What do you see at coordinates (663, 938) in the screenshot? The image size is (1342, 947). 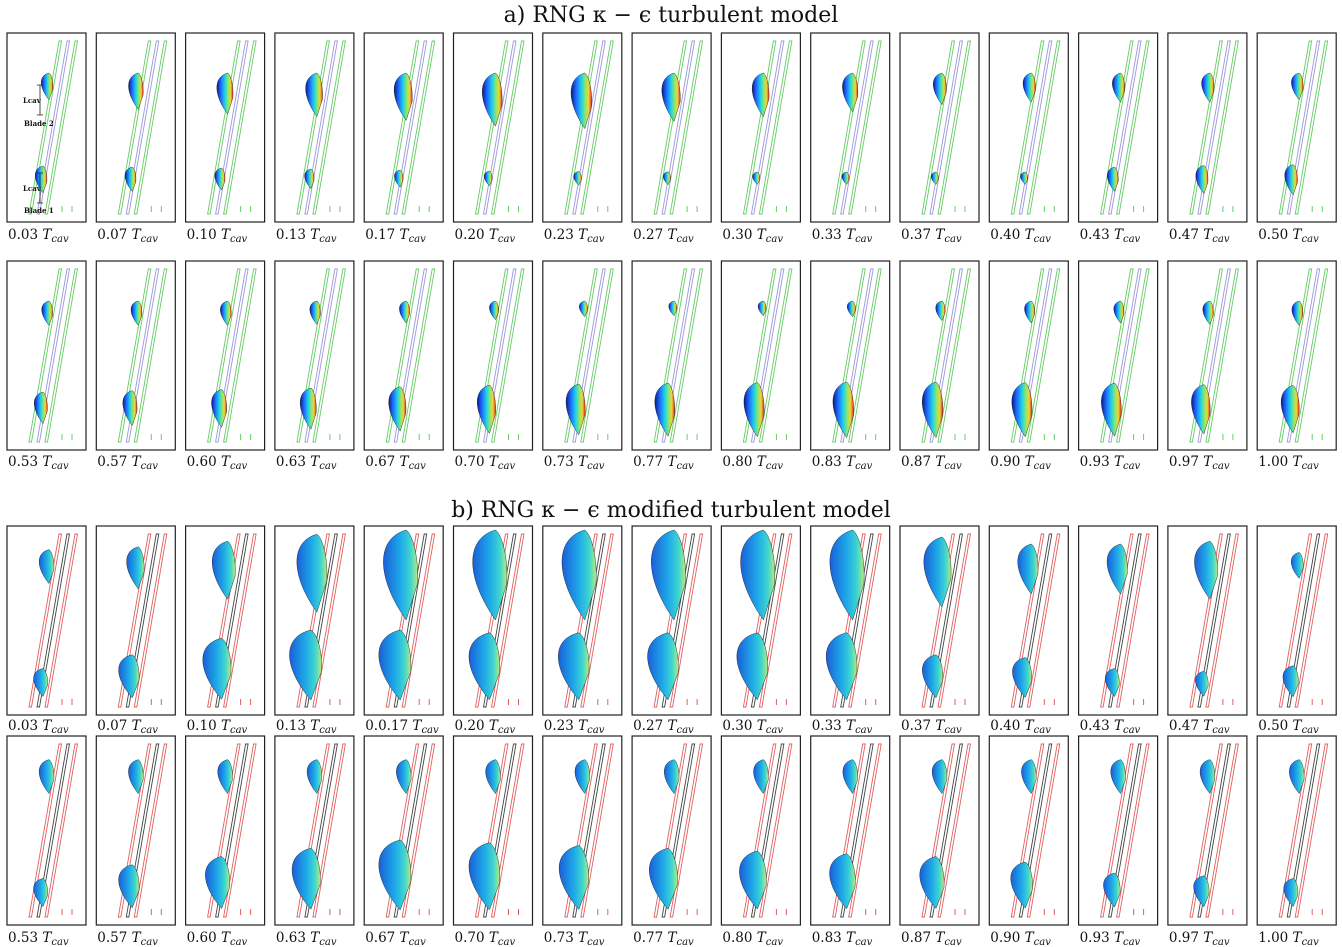 I see `time-caption: 0.77 Tcav` at bounding box center [663, 938].